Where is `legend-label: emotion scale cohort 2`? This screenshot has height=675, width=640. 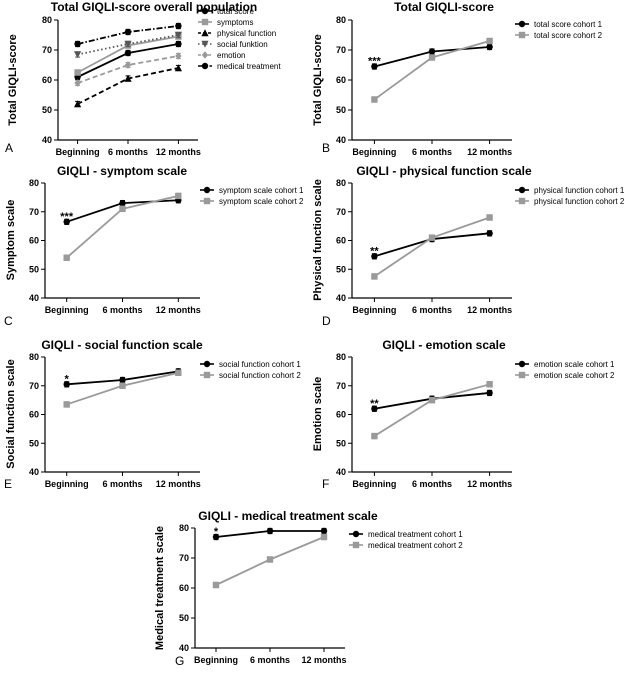
legend-label: emotion scale cohort 2 is located at coordinates (574, 375).